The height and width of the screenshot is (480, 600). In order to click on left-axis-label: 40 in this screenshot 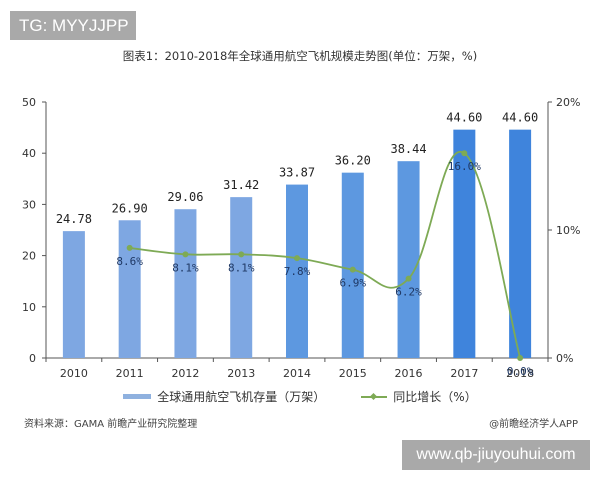, I will do `click(29, 153)`.